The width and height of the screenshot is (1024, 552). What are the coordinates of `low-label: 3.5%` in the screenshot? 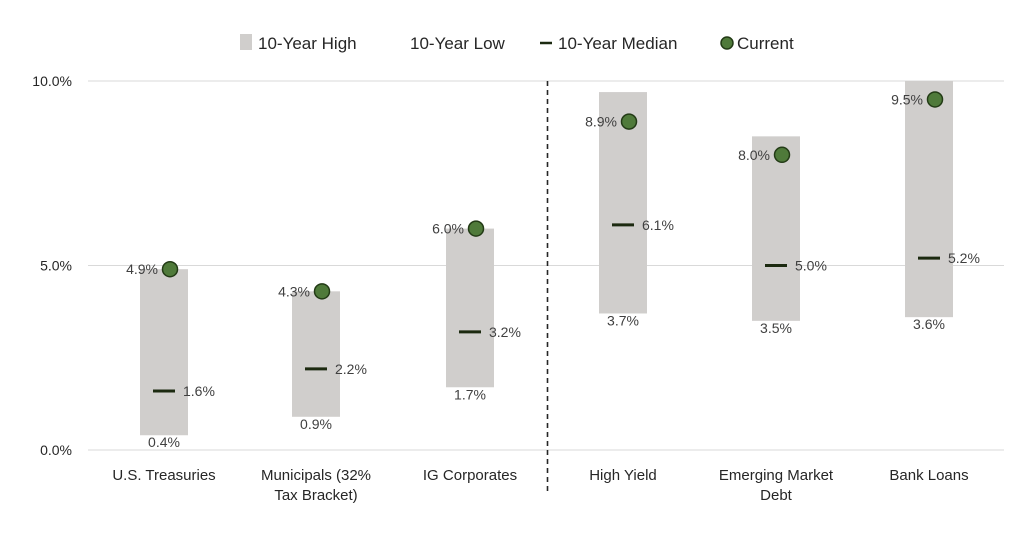 It's located at (776, 328).